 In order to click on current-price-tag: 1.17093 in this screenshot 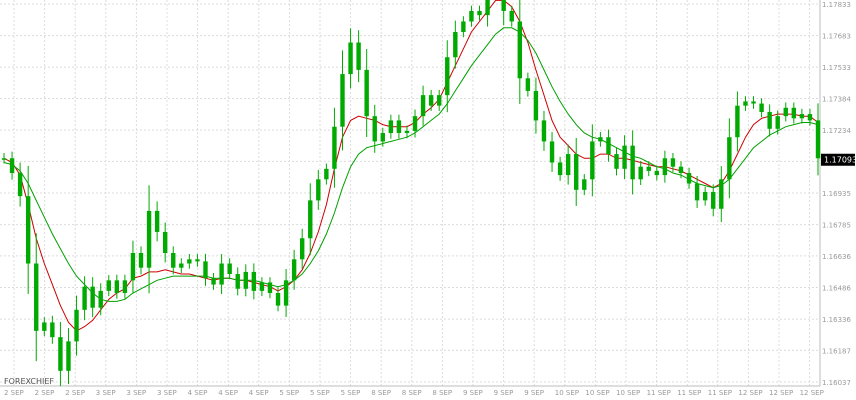, I will do `click(838, 159)`.